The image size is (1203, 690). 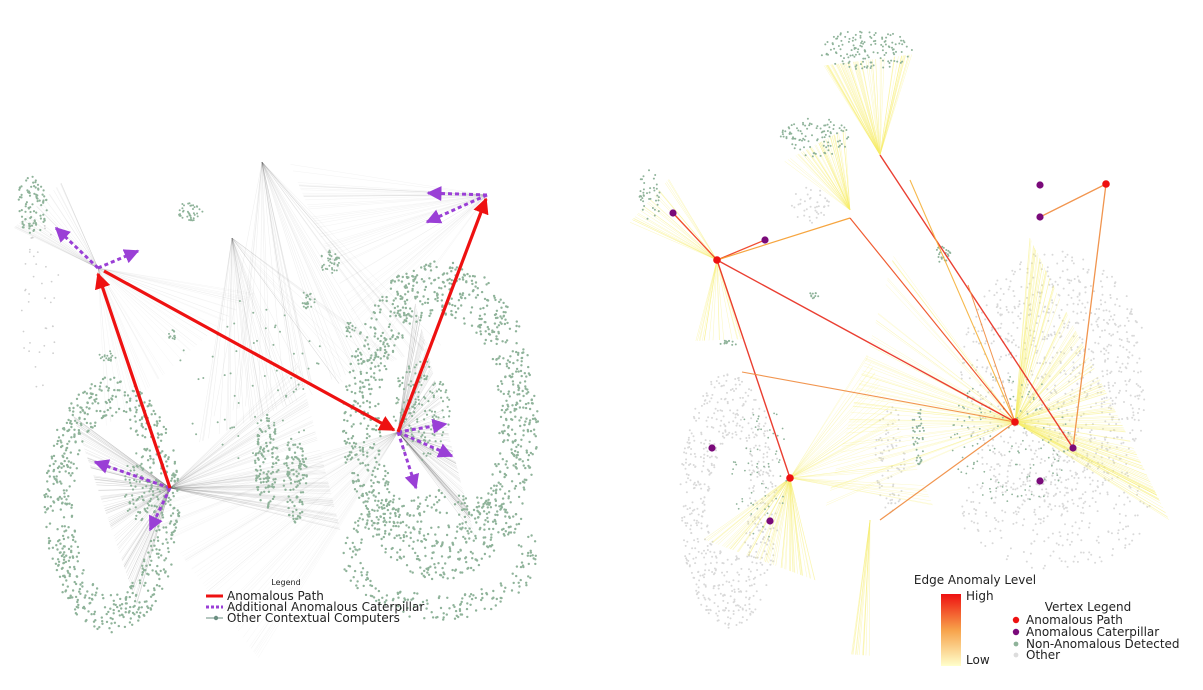 What do you see at coordinates (250, 380) in the screenshot?
I see `left-scattered` at bounding box center [250, 380].